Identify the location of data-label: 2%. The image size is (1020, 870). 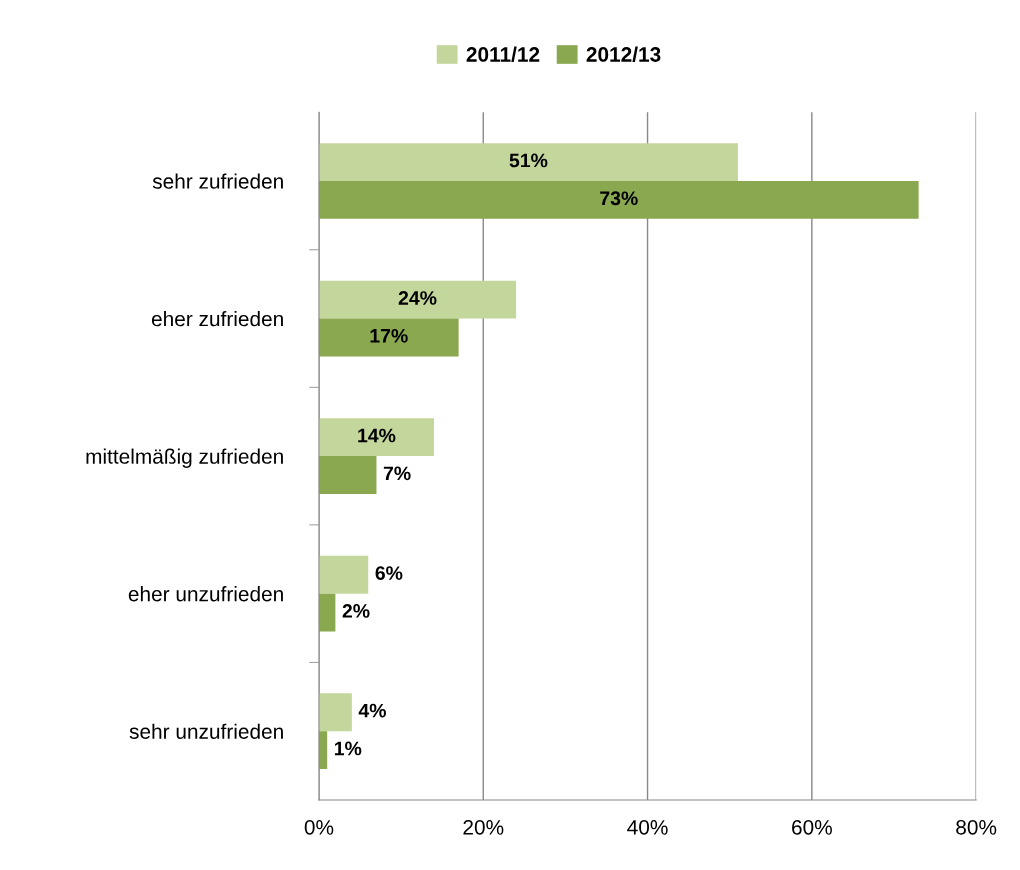
(356, 611).